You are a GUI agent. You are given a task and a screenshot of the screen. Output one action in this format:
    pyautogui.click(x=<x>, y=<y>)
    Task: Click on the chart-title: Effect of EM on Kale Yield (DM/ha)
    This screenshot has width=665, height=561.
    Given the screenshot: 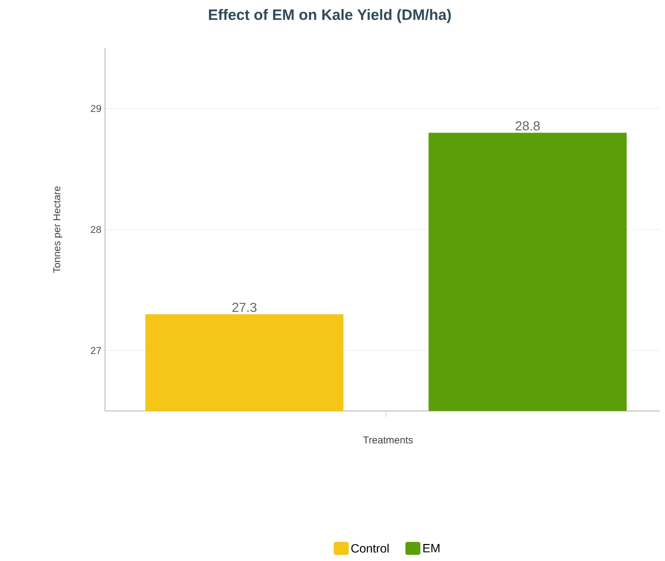 What is the action you would take?
    pyautogui.click(x=329, y=16)
    